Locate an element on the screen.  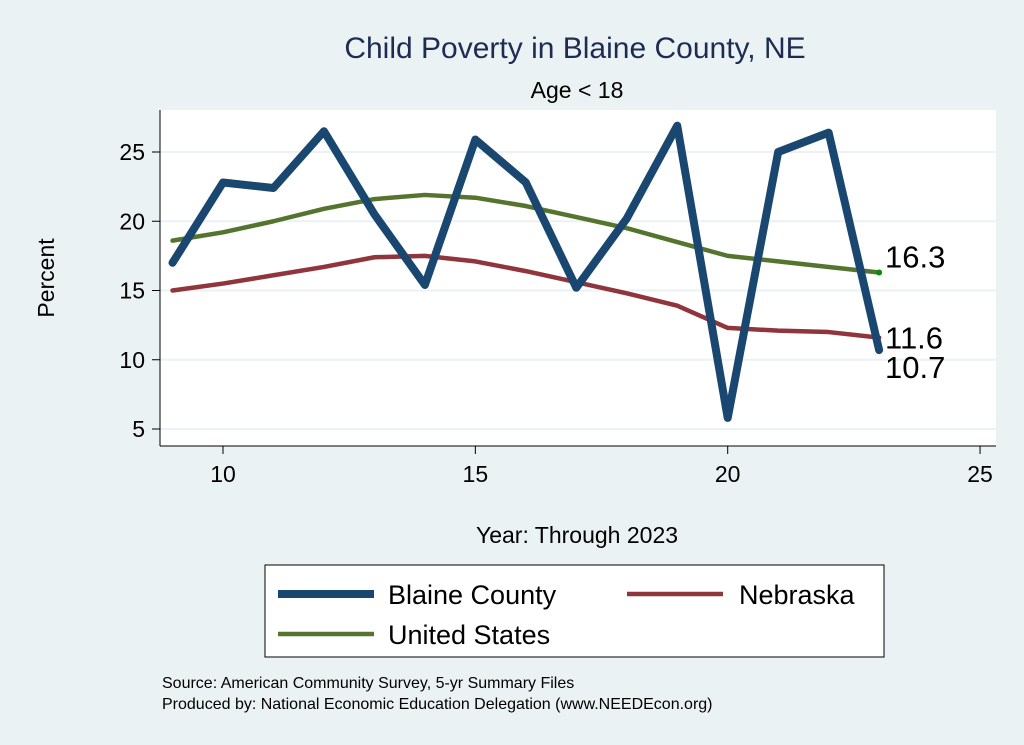
x-axis-label: Year: Through 2023 is located at coordinates (577, 535).